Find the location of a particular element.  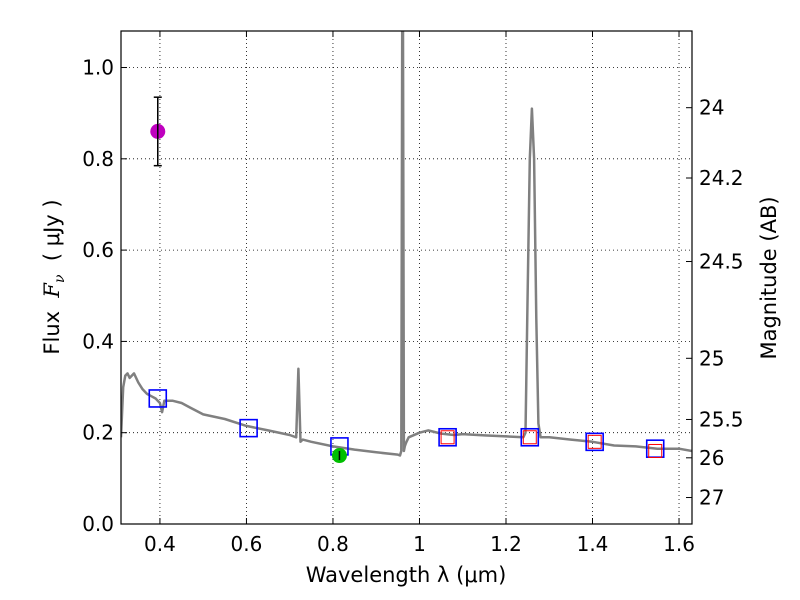

y-axis-label-symbol: F is located at coordinates (52, 290).